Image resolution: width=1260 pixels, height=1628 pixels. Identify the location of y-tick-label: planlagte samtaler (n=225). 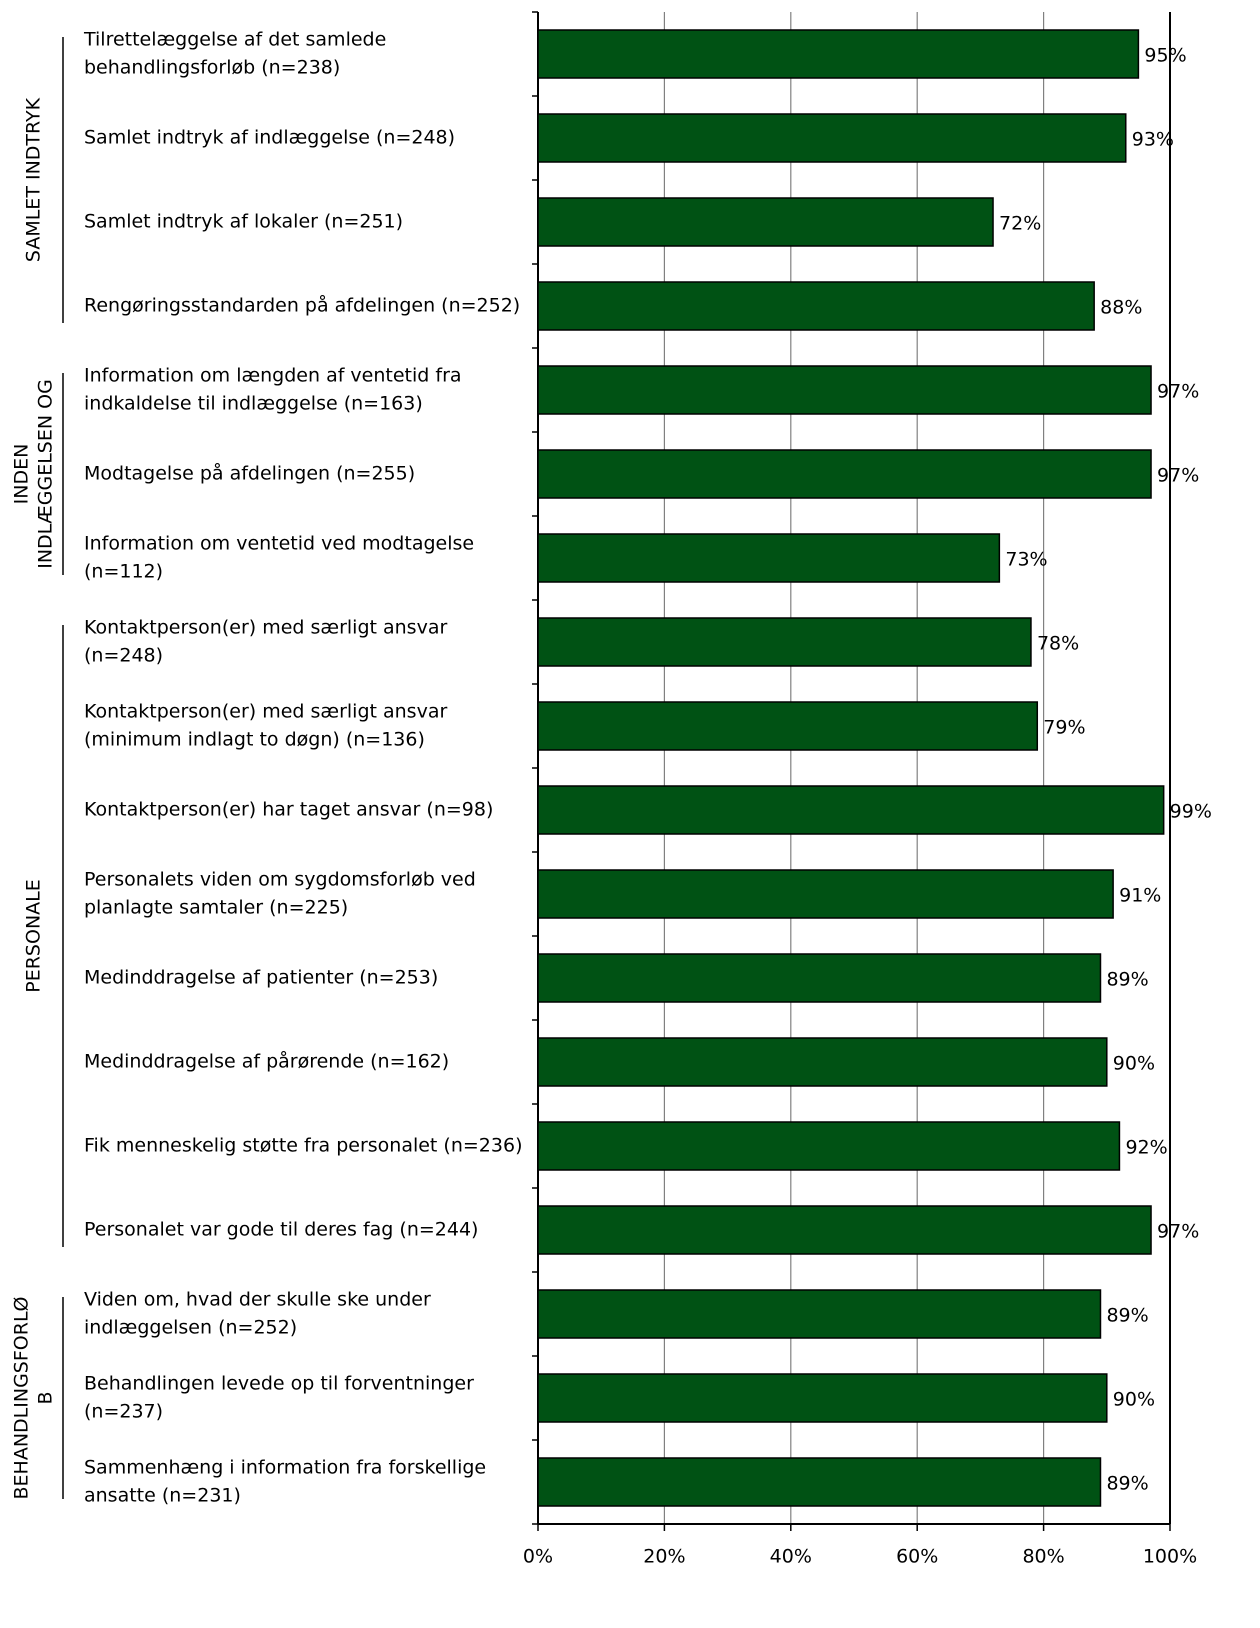
(216, 908).